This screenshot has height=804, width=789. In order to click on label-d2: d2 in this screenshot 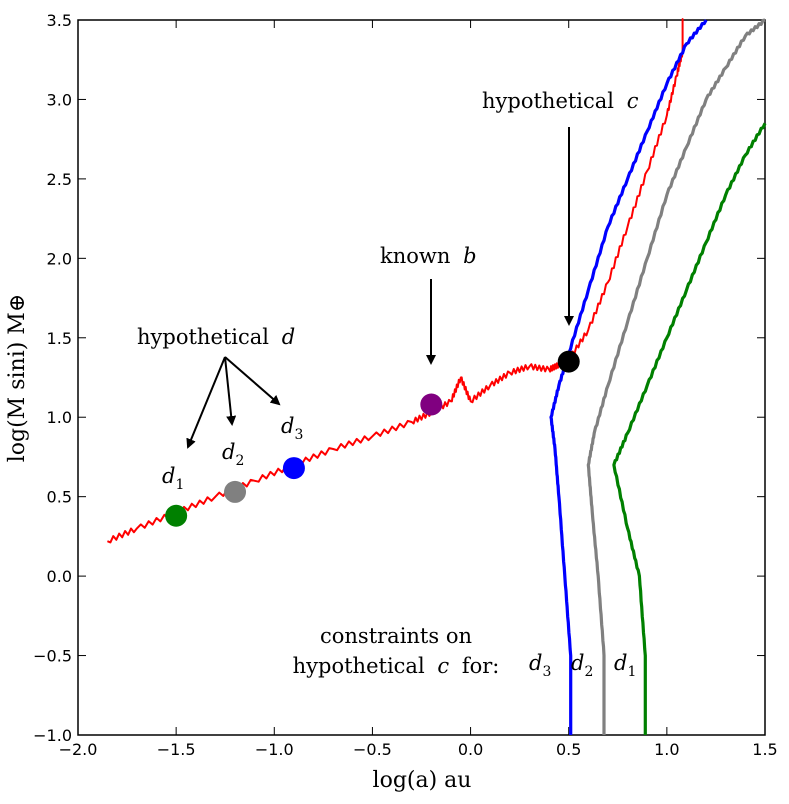, I will do `click(233, 454)`.